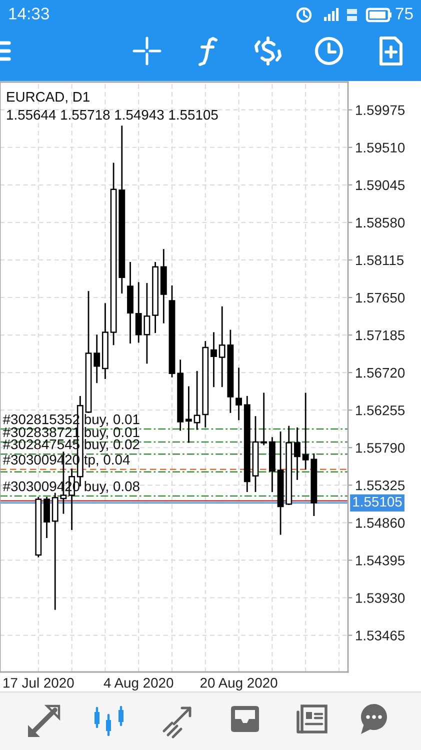 This screenshot has width=421, height=750. What do you see at coordinates (404, 14) in the screenshot?
I see `text: 75` at bounding box center [404, 14].